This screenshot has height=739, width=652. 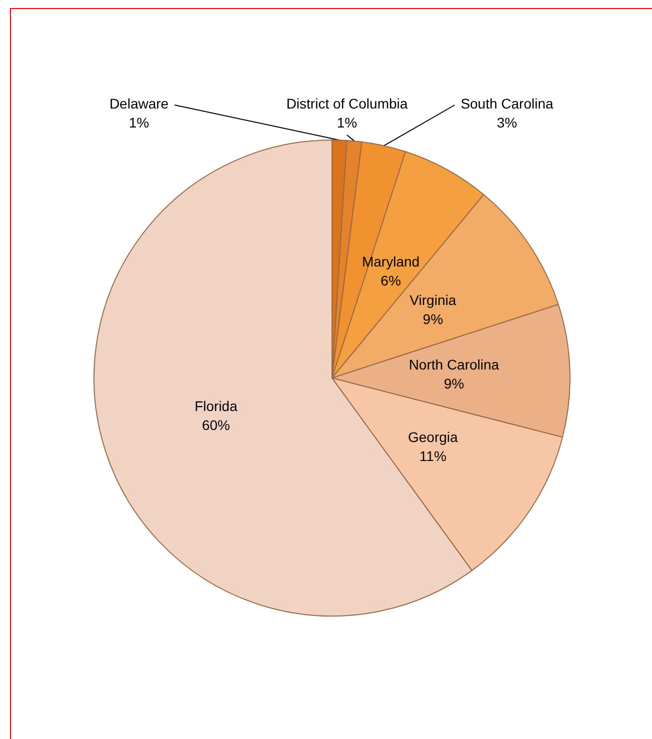 I want to click on slice-label: North Carolina, so click(x=454, y=364).